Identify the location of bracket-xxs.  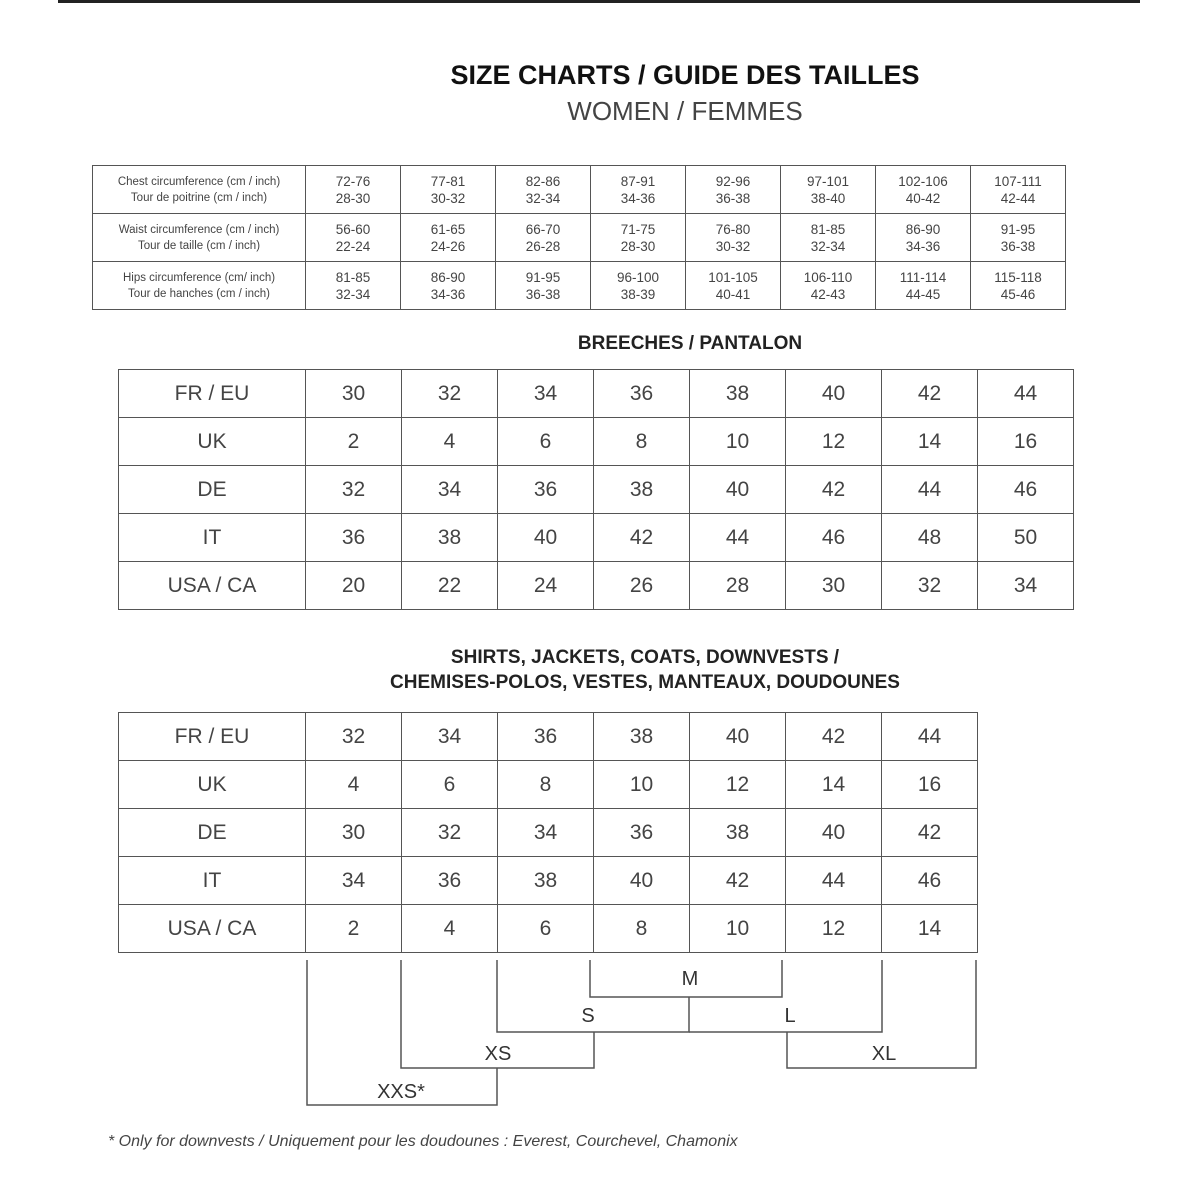
(402, 1033).